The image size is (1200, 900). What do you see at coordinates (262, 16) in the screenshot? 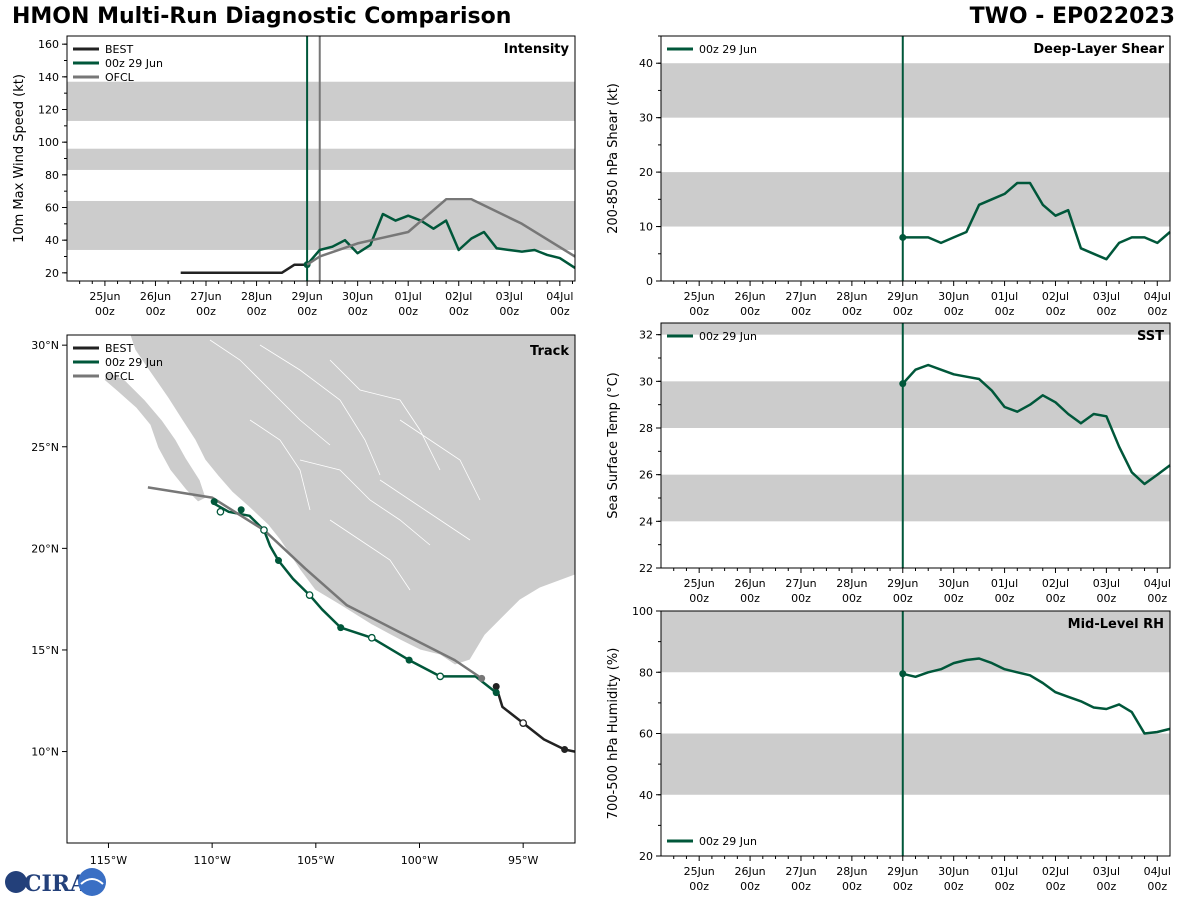
I see `page-title: HMON Multi-Run Diagnostic Comparison` at bounding box center [262, 16].